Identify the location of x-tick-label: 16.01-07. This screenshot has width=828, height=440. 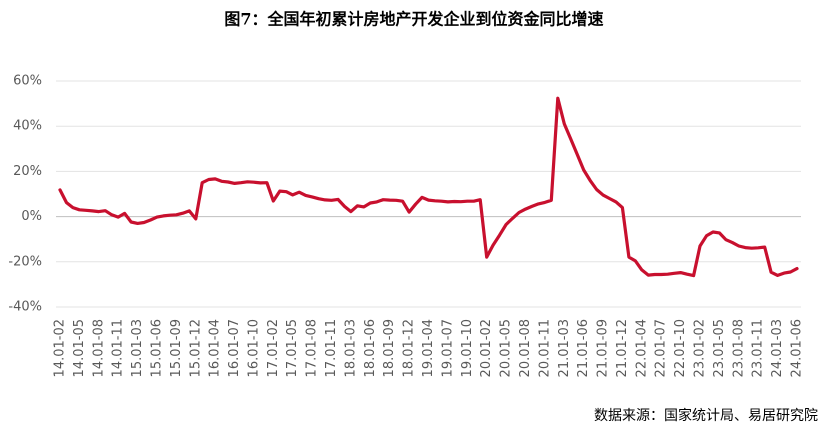
(234, 348).